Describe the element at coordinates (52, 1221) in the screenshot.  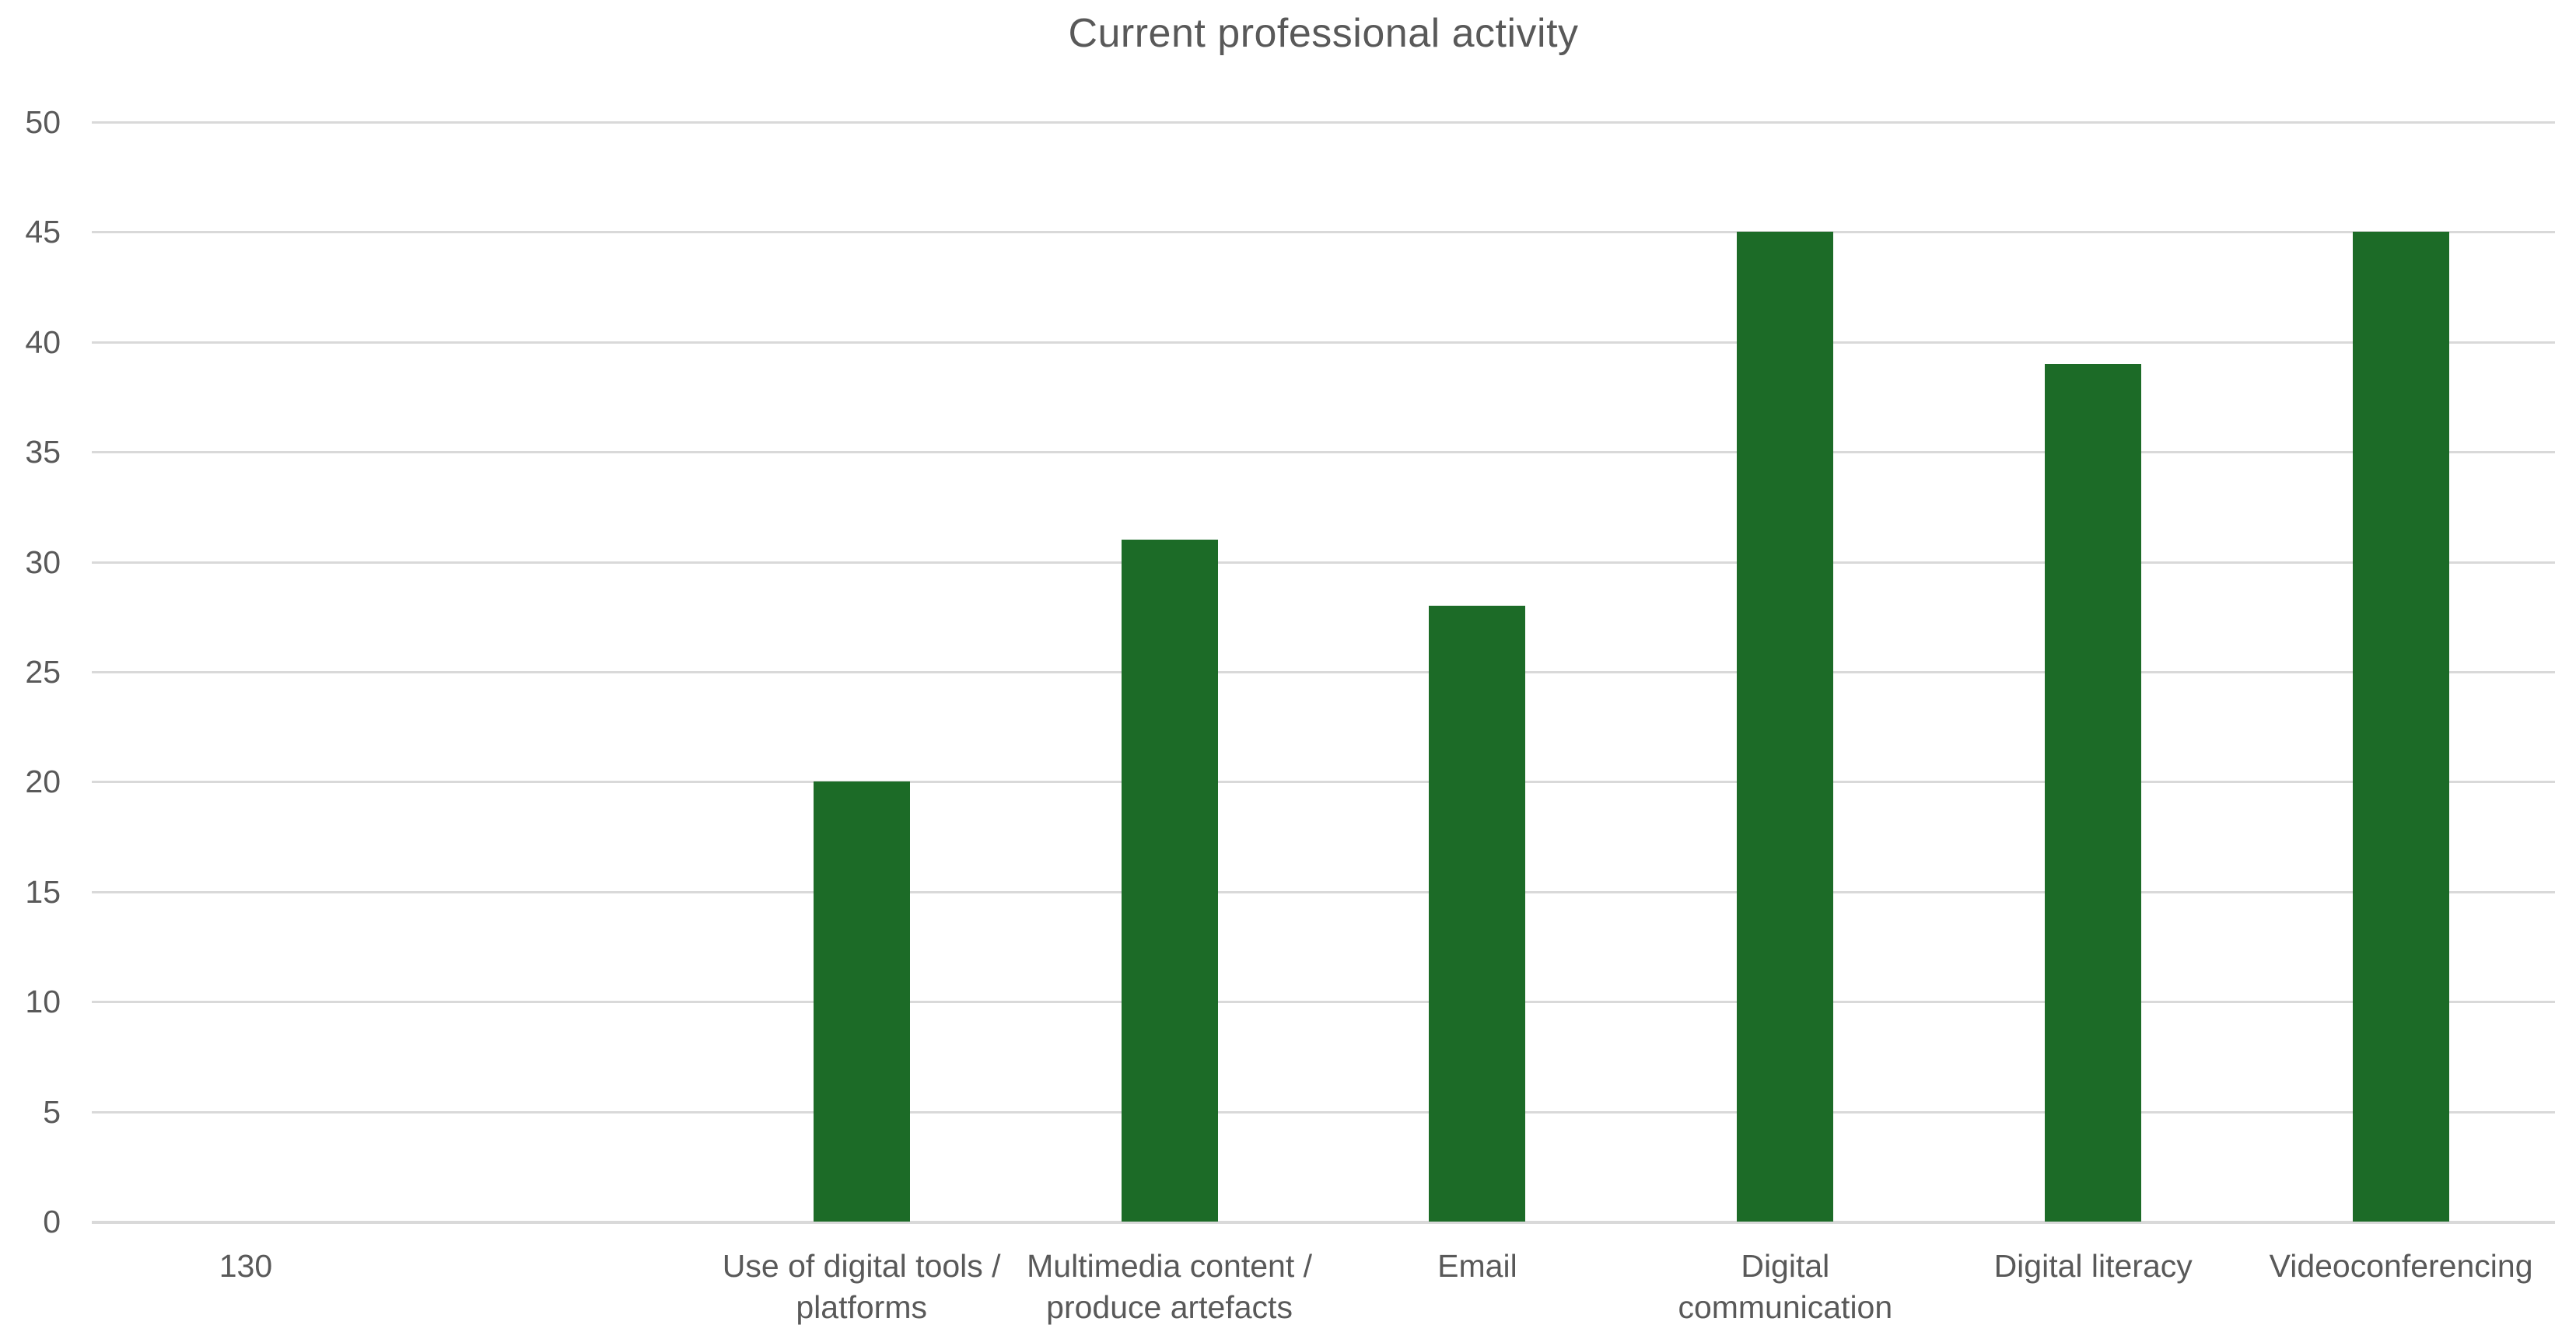
I see `y-tick-label-0: 0` at that location.